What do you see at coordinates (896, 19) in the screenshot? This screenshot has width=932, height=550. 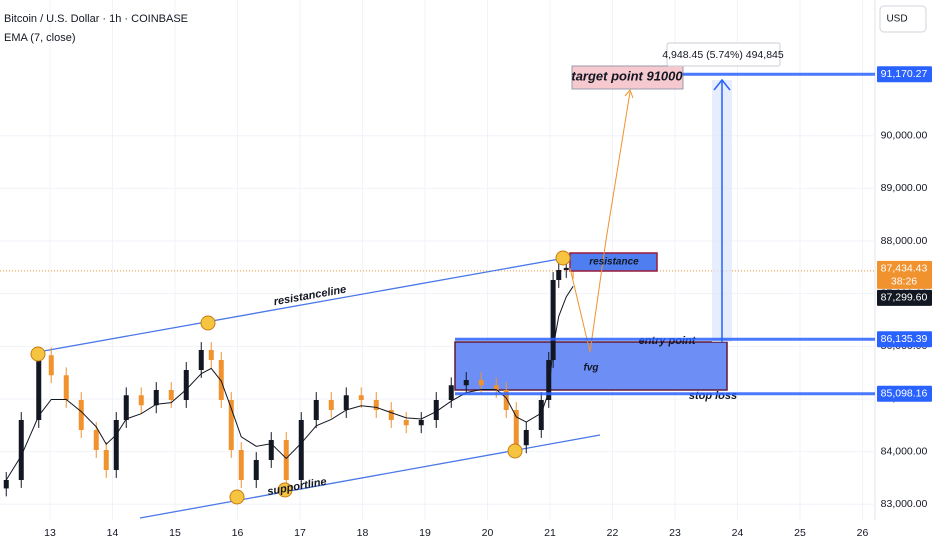 I see `currency-label: USD` at bounding box center [896, 19].